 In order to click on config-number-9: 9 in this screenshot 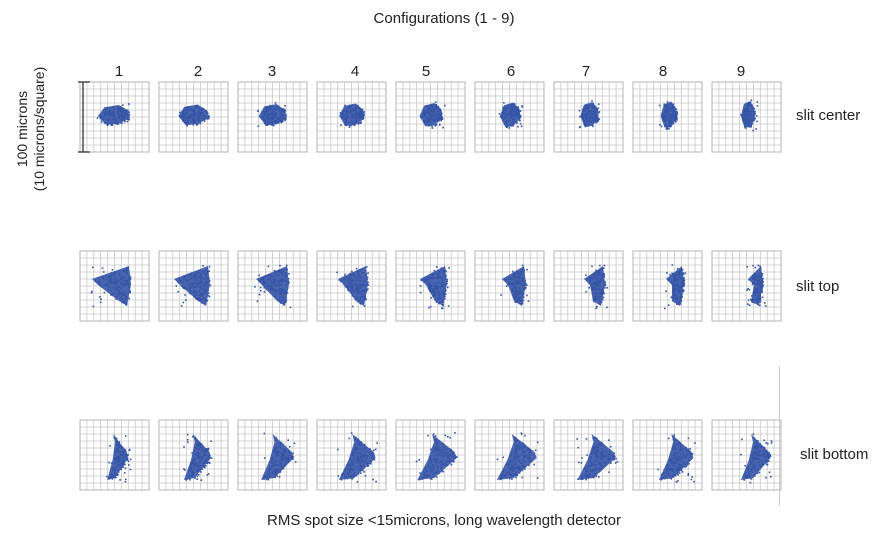, I will do `click(741, 71)`.